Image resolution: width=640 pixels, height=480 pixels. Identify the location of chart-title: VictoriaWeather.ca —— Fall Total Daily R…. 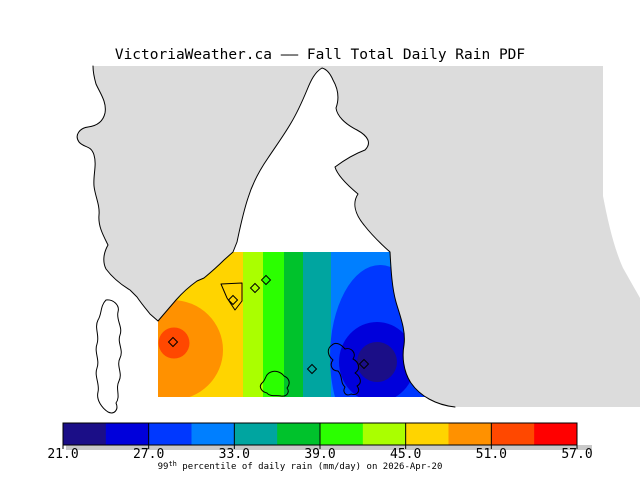
(320, 55).